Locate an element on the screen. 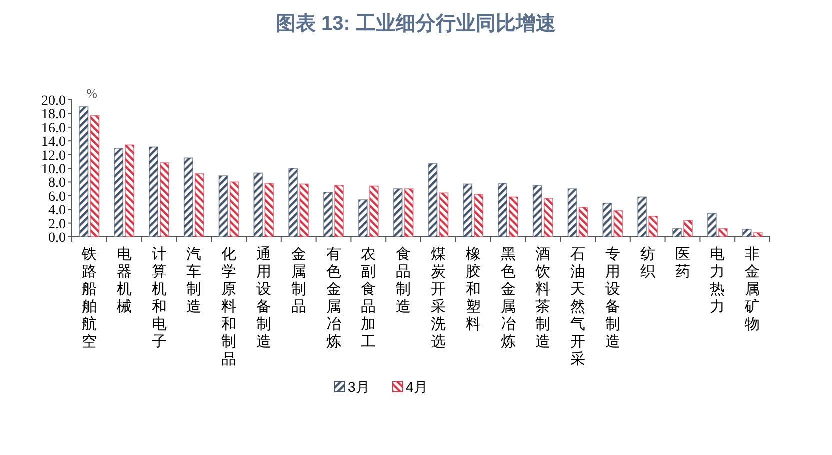 The width and height of the screenshot is (832, 455). y-tick-label: 8.0 is located at coordinates (57, 184).